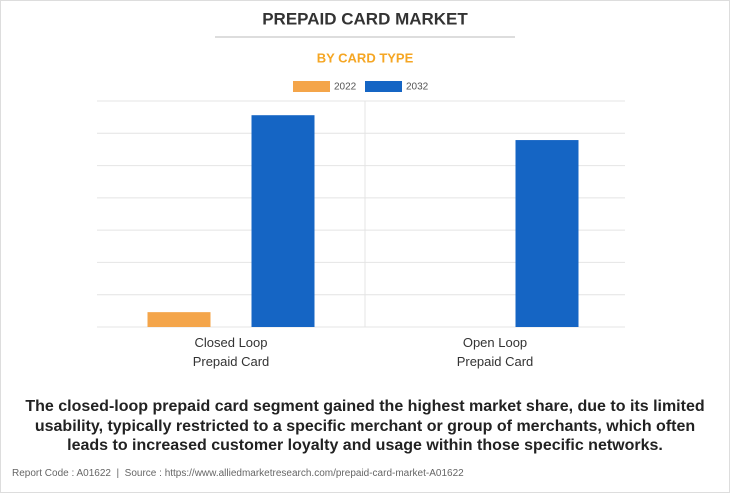  Describe the element at coordinates (365, 18) in the screenshot. I see `chart-title: PREPAID CARD MARKET` at that location.